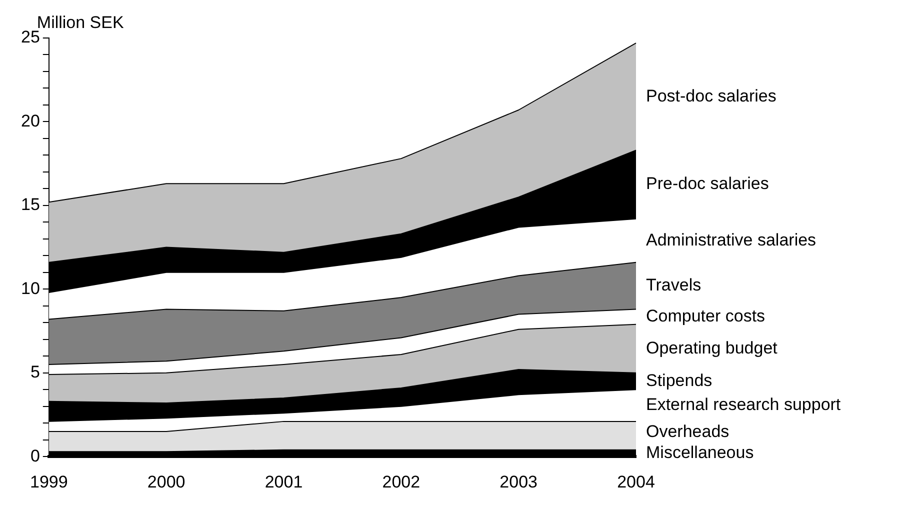 Image resolution: width=909 pixels, height=514 pixels. I want to click on x-tick-label: 2002, so click(401, 482).